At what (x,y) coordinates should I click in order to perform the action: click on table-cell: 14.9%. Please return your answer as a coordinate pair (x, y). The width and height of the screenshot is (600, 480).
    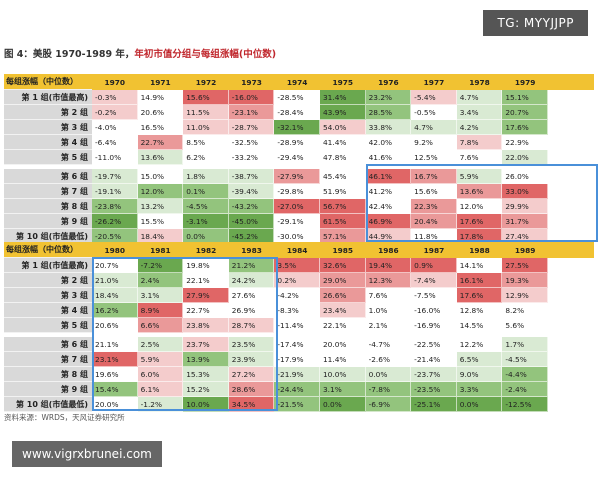
    Looking at the image, I should click on (160, 97).